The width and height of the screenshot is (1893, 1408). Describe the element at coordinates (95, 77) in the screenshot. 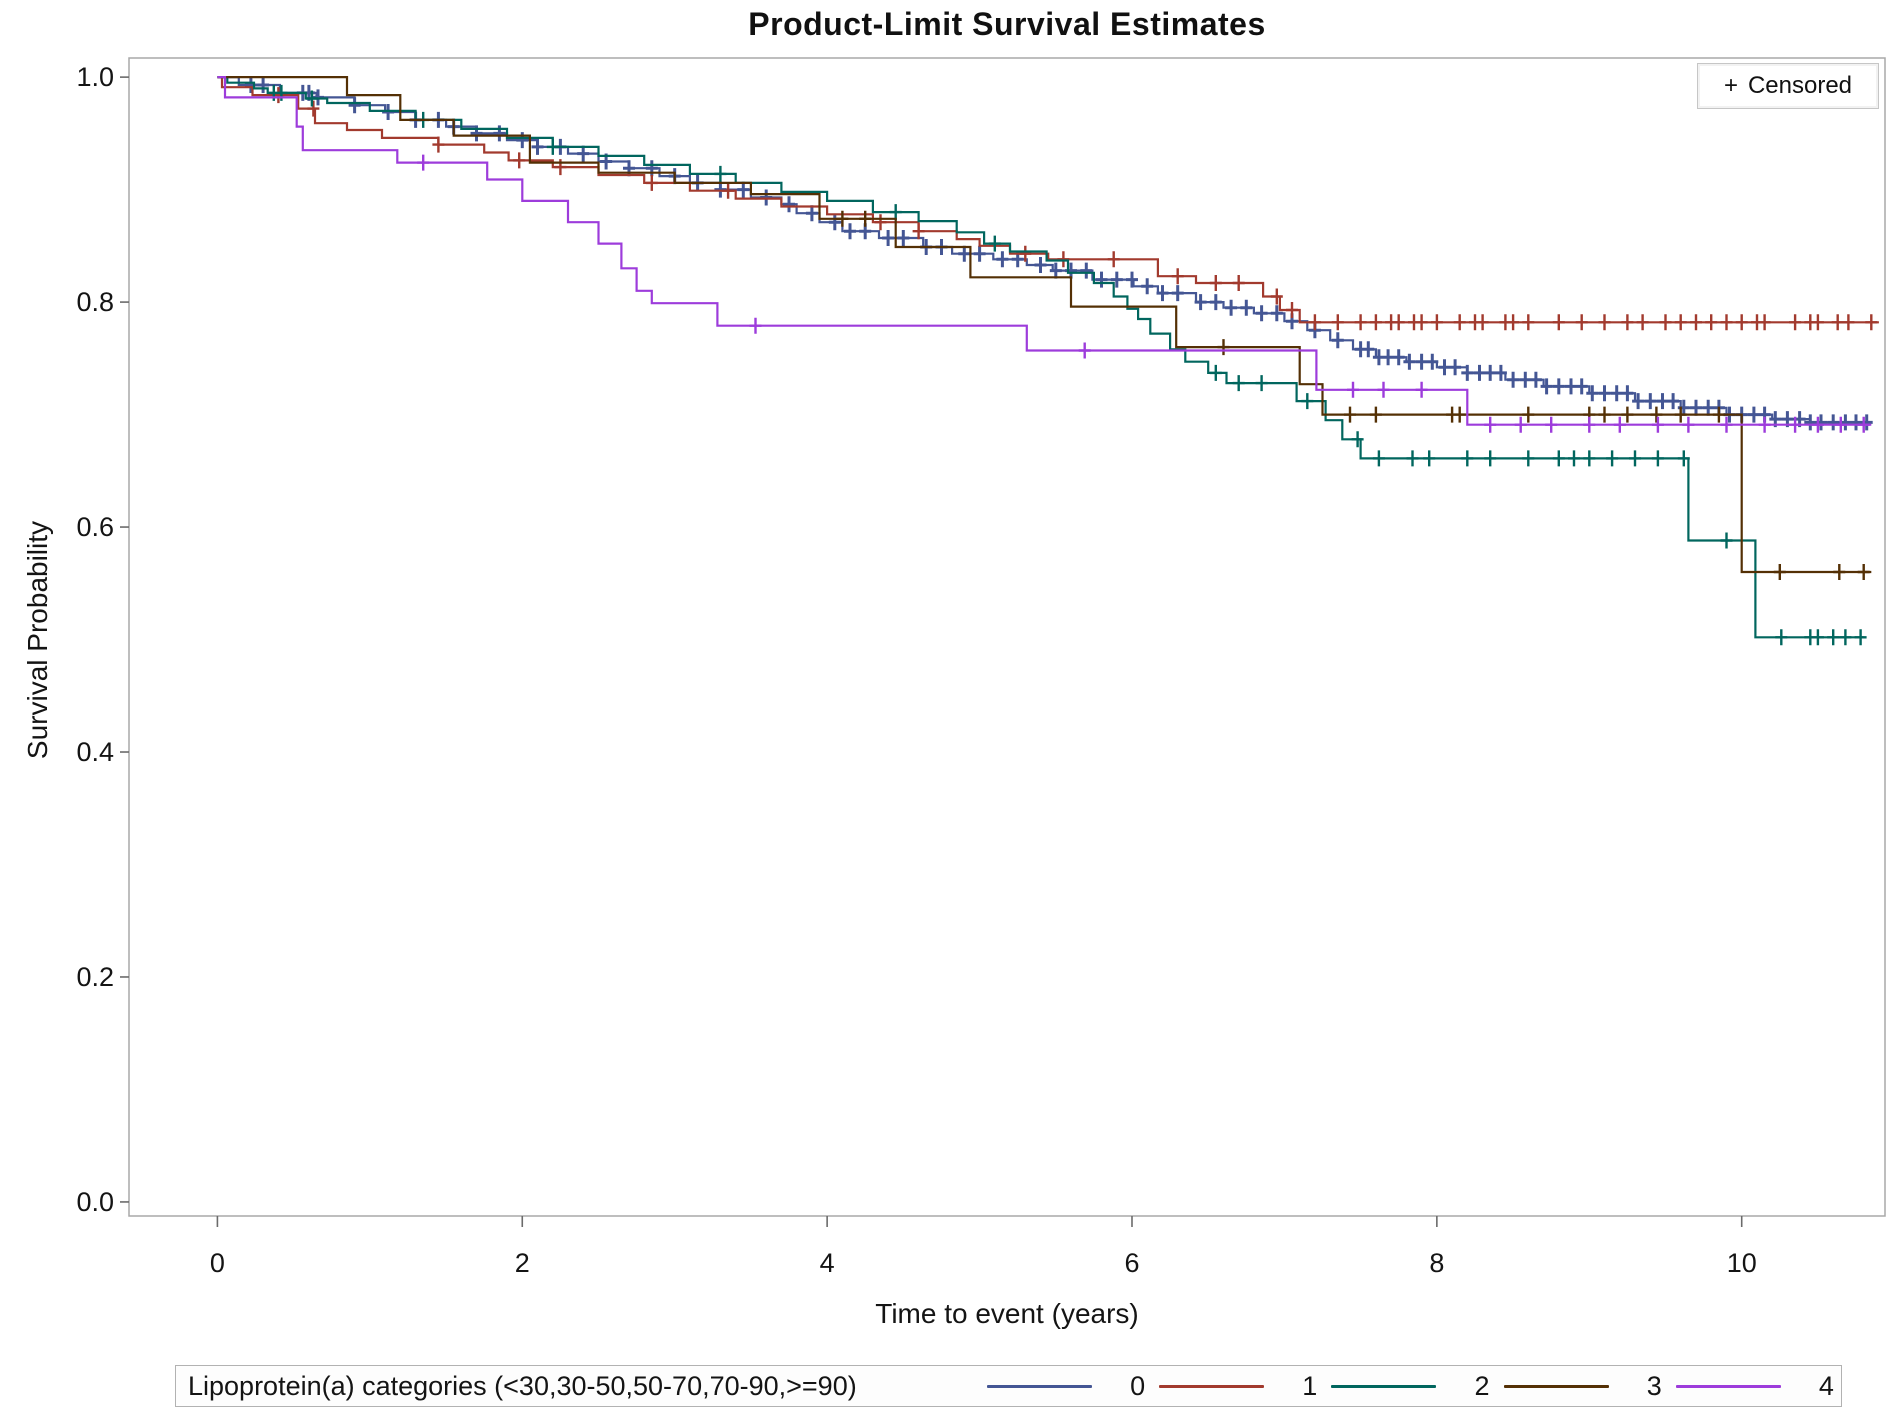

I see `y-tick-label: 1.0` at that location.